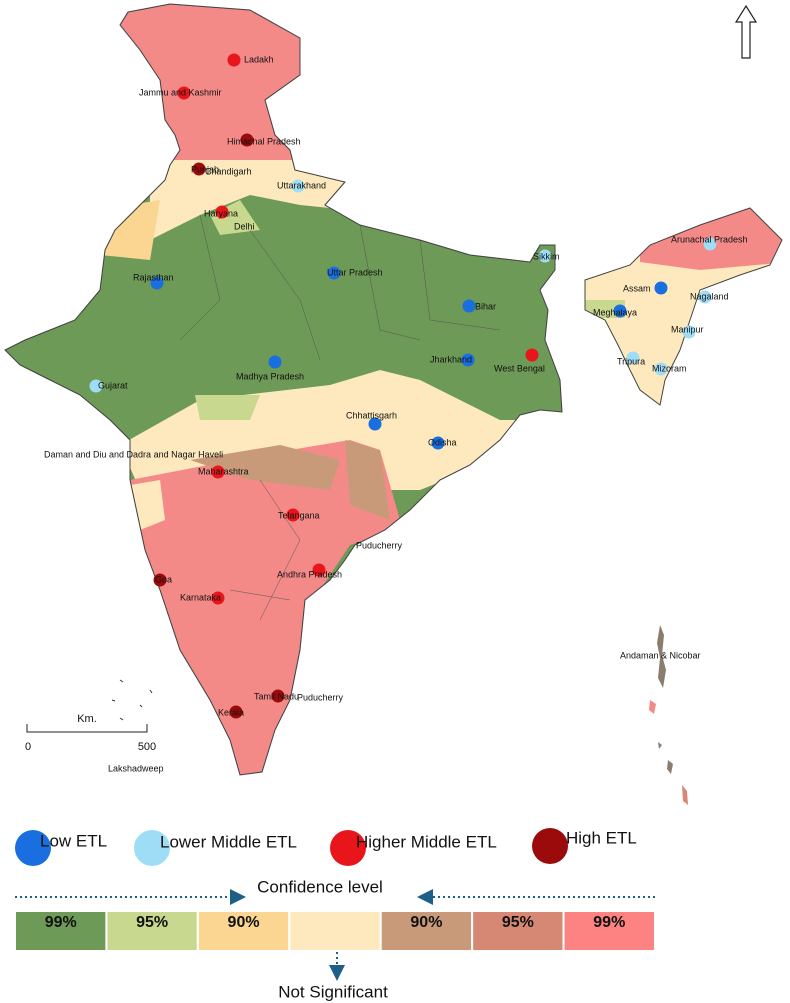 This screenshot has height=1003, width=790. What do you see at coordinates (371, 415) in the screenshot?
I see `place-label: Chhattisgarh` at bounding box center [371, 415].